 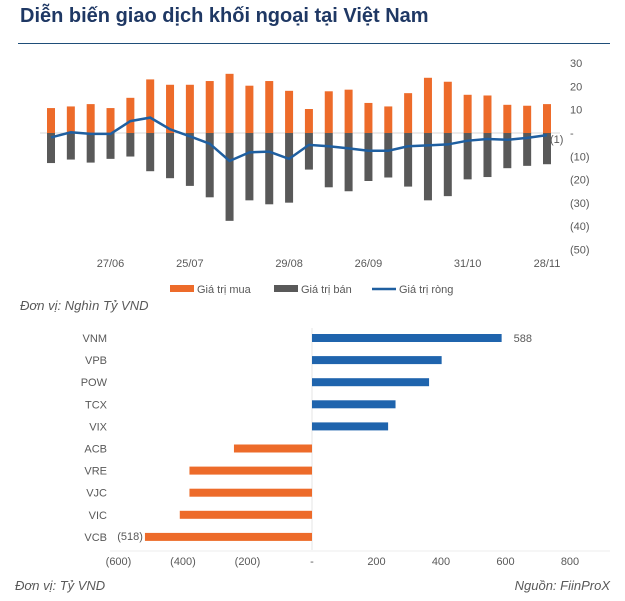 What do you see at coordinates (350, 426) in the screenshot?
I see `net-bar-vix` at bounding box center [350, 426].